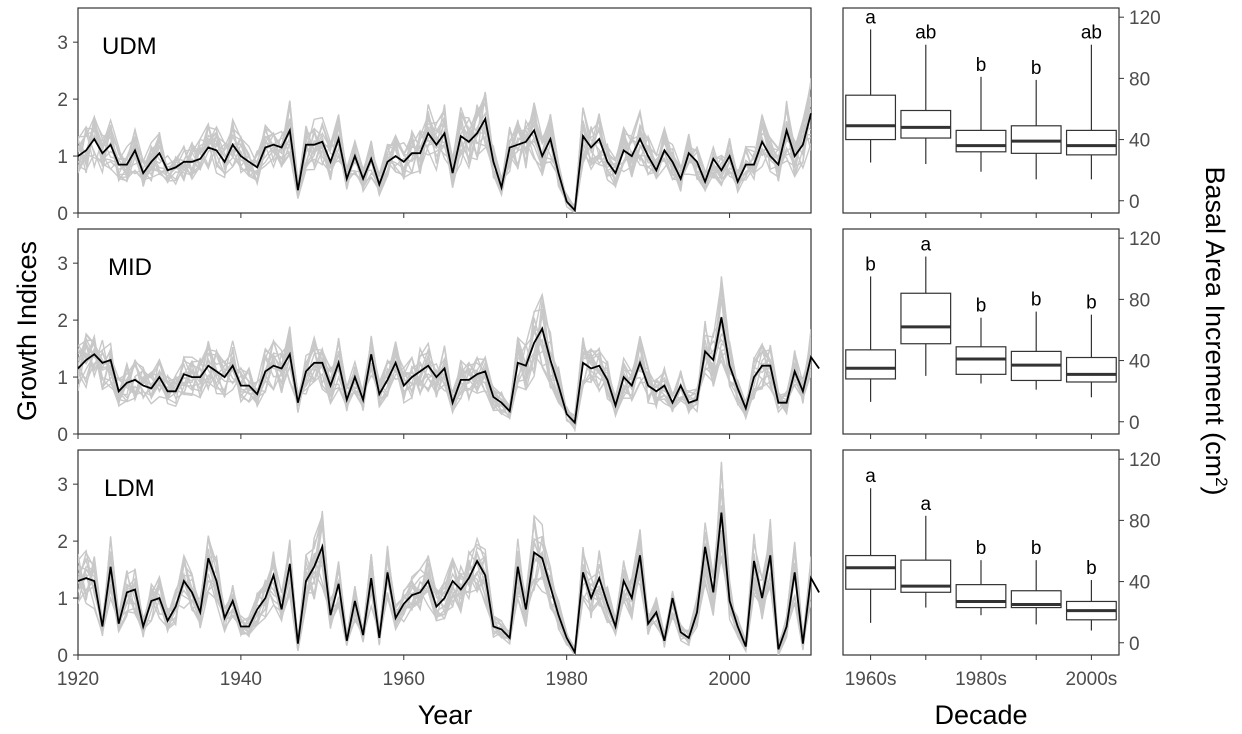  What do you see at coordinates (981, 679) in the screenshot?
I see `x-tick-label: 1980s` at bounding box center [981, 679].